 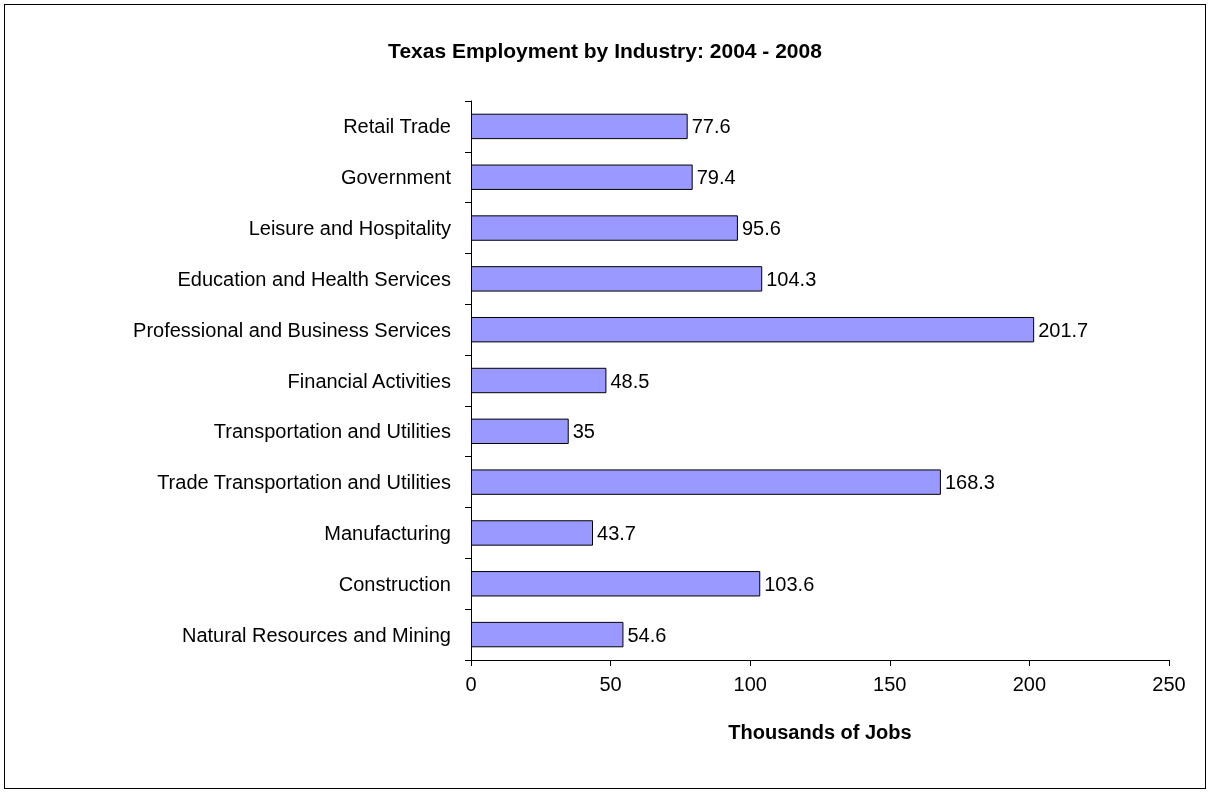 What do you see at coordinates (605, 50) in the screenshot?
I see `chart-title: Texas Employment by Industry: 2004 - 2008` at bounding box center [605, 50].